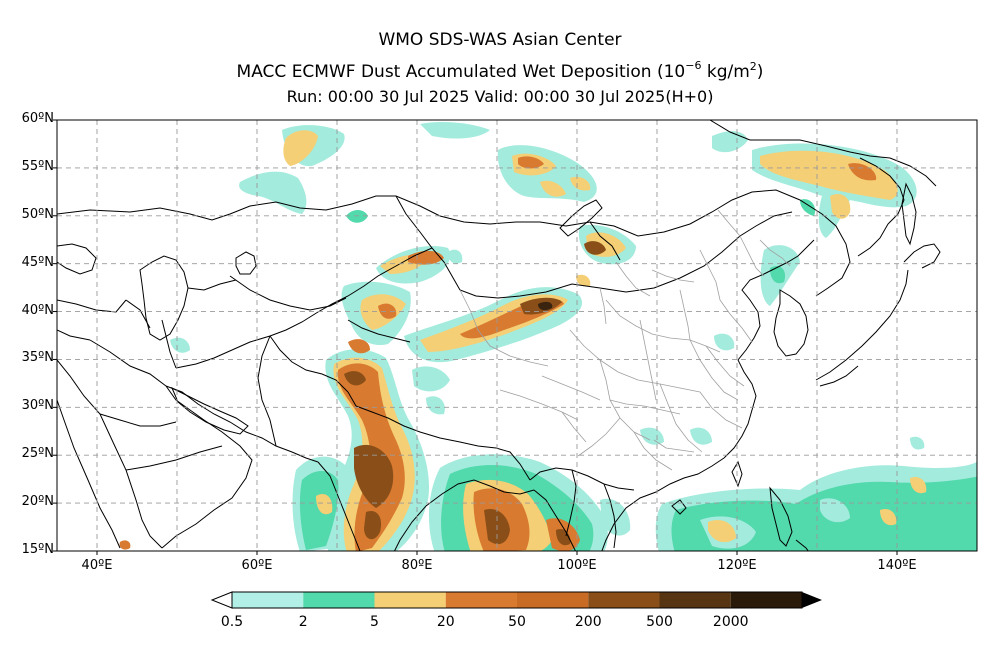 The image size is (1000, 666). I want to click on lat-tick-label: 20ºN, so click(37, 502).